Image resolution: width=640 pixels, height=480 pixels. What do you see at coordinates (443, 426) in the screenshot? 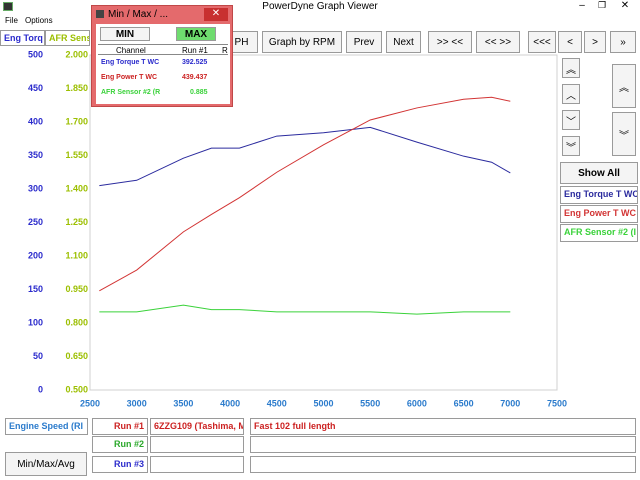
I see `run-note: Fast 102 full length` at bounding box center [443, 426].